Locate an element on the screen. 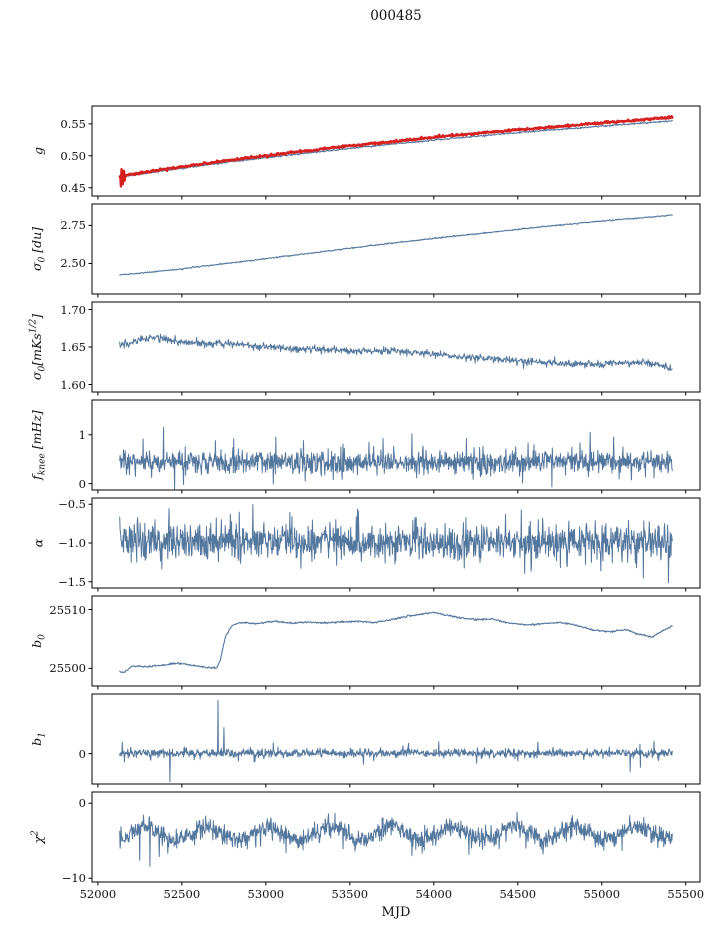  y-tick-label: −1.0 is located at coordinates (72, 543).